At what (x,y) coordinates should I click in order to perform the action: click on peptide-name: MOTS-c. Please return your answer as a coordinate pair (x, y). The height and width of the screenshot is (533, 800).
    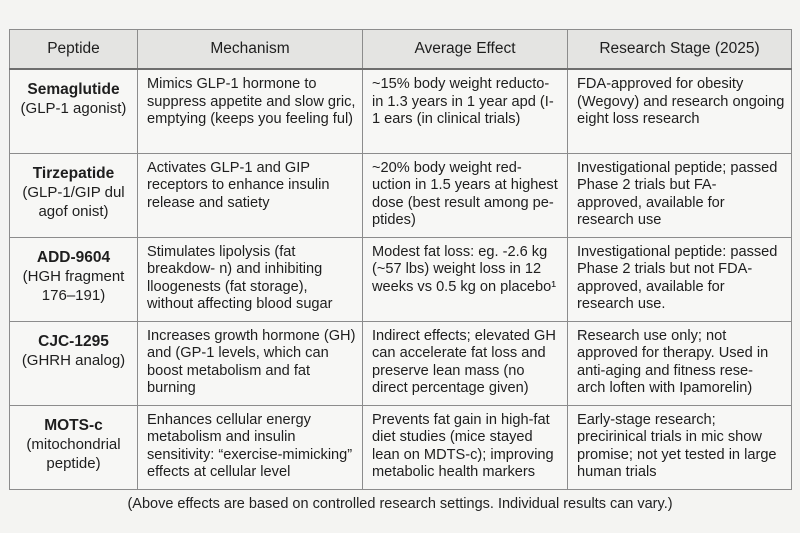
    Looking at the image, I should click on (73, 425).